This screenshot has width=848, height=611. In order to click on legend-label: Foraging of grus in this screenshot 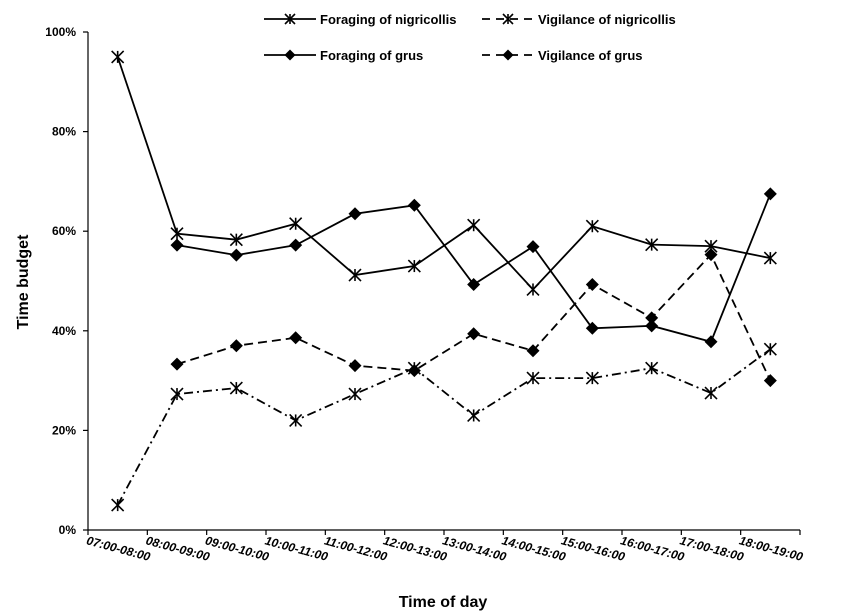, I will do `click(371, 55)`.